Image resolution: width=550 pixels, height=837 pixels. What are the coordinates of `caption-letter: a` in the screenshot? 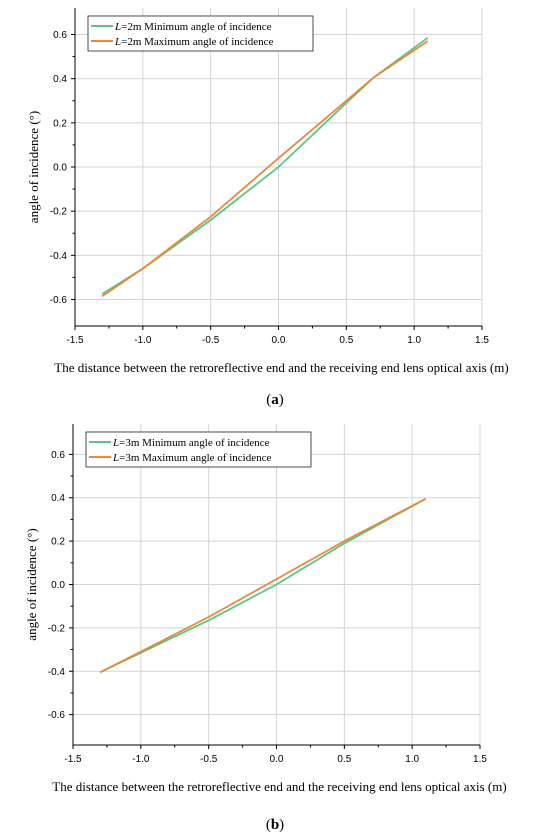 It's located at (275, 400).